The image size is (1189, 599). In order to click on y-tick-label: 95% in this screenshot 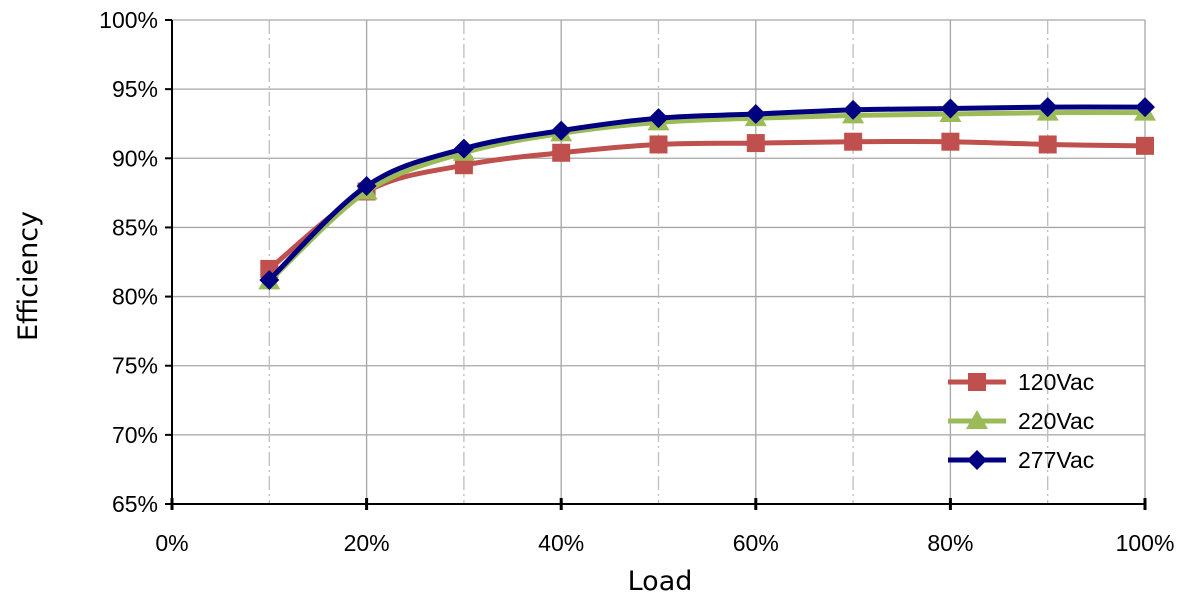, I will do `click(135, 89)`.